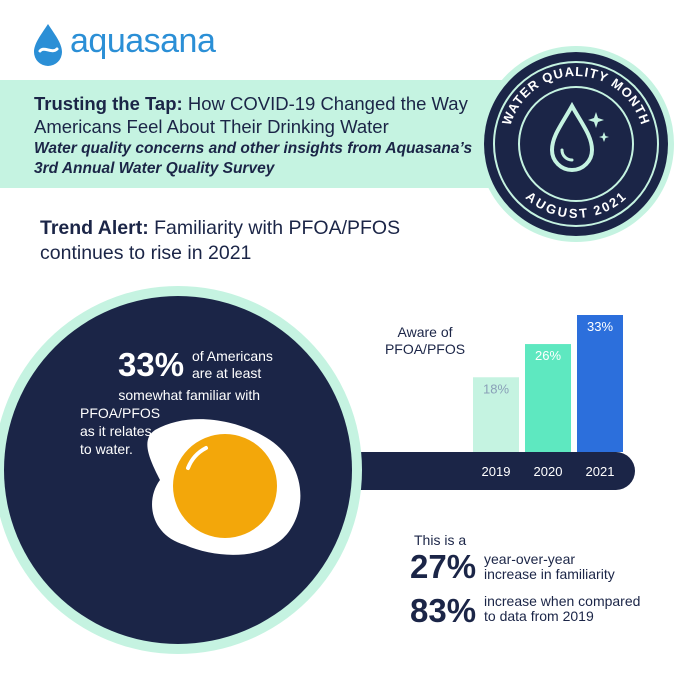 The height and width of the screenshot is (700, 700). I want to click on chart-title: Aware of PFOA/PFOS, so click(425, 340).